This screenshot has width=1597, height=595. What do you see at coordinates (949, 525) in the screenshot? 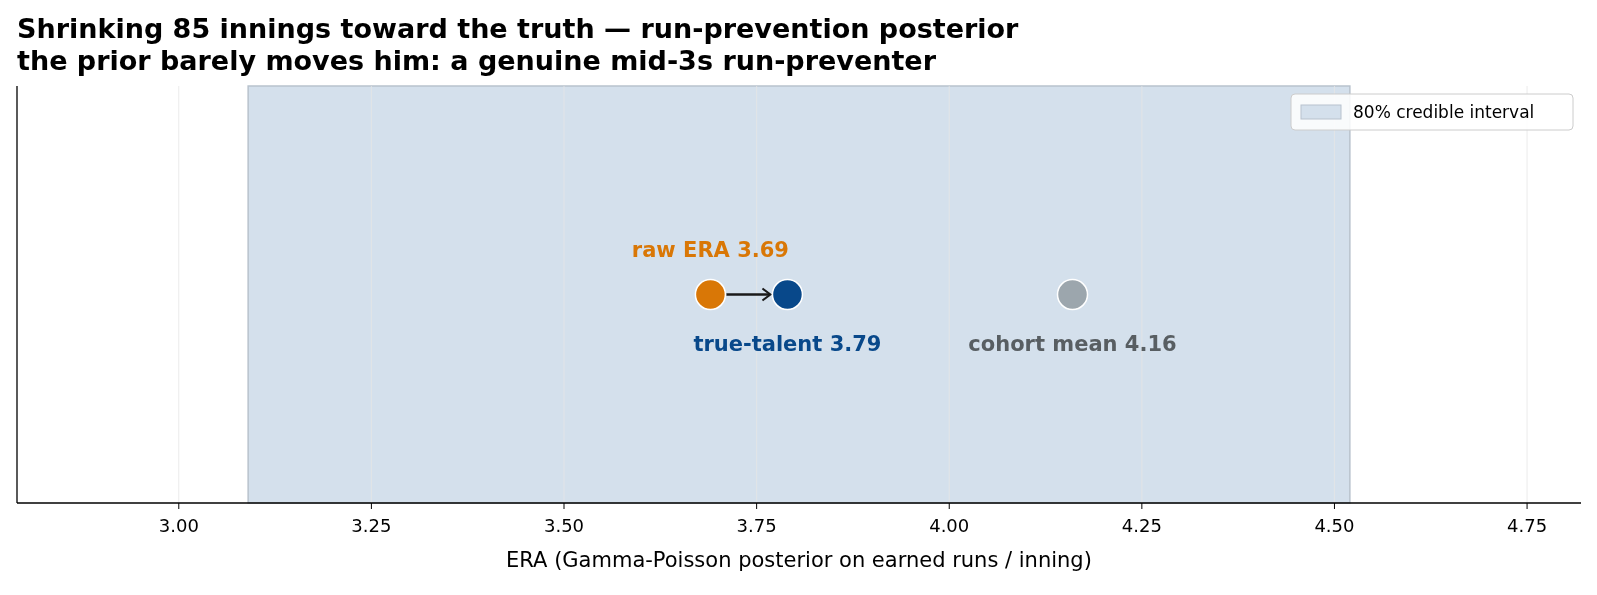
I see `x-tick-label: 4.00` at bounding box center [949, 525].